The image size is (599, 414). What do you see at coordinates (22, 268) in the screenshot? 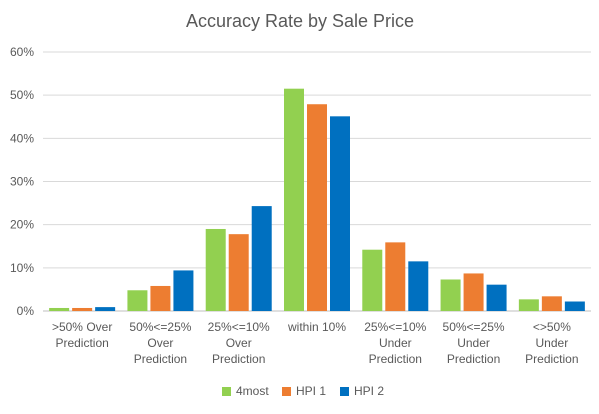
I see `y-tick-label: 10%` at bounding box center [22, 268].